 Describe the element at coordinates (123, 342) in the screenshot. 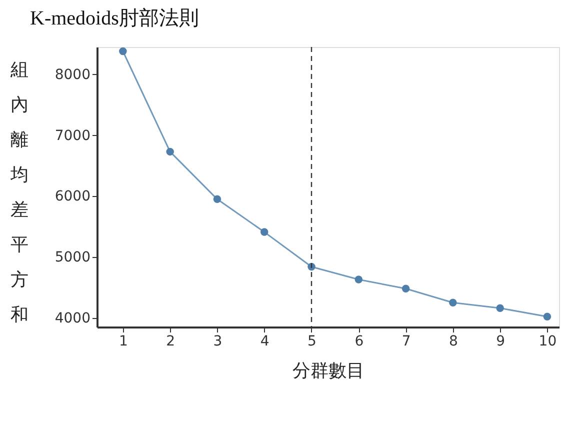

I see `x-tick-label: 1` at that location.